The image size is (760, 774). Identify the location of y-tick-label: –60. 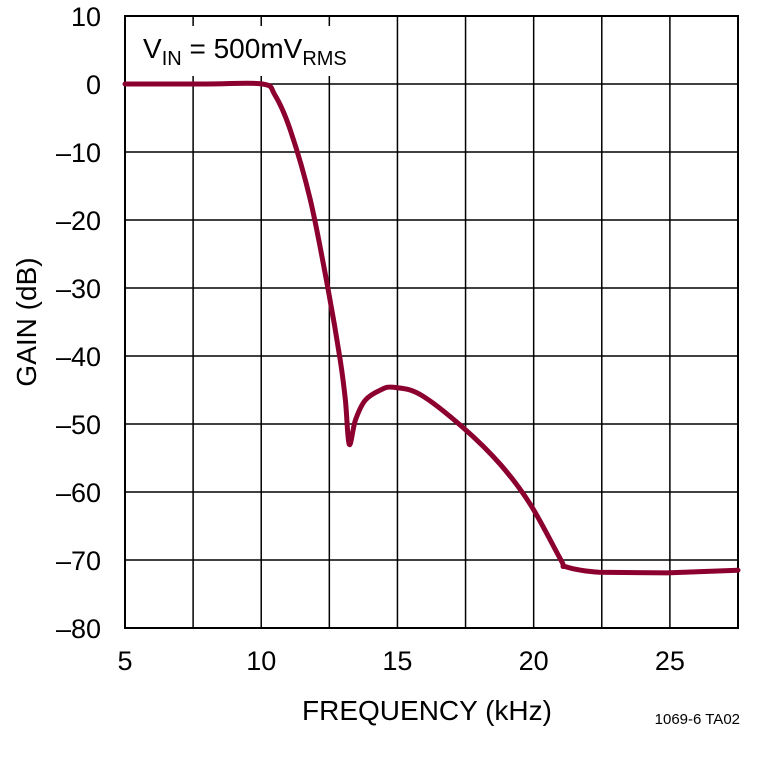
(78, 493).